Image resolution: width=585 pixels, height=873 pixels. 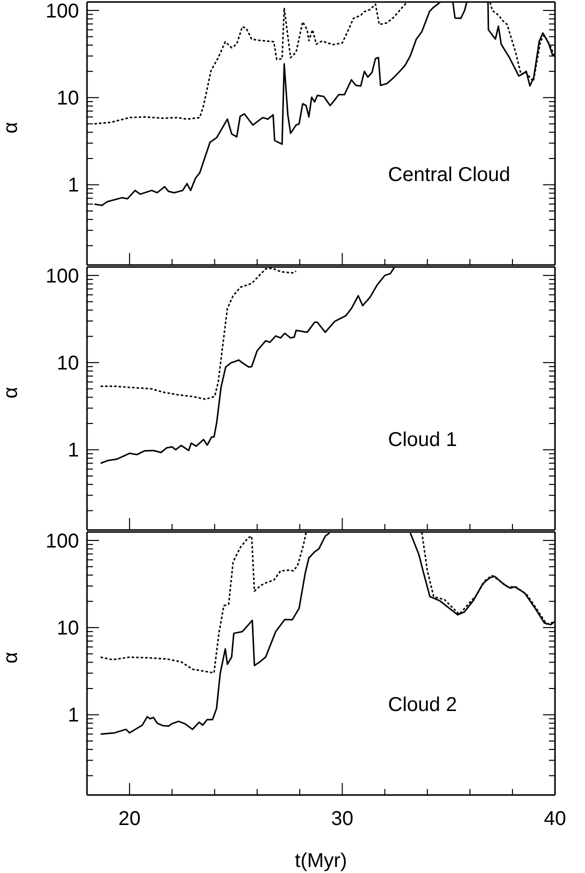 I want to click on x-tick-label: 40, so click(x=555, y=819).